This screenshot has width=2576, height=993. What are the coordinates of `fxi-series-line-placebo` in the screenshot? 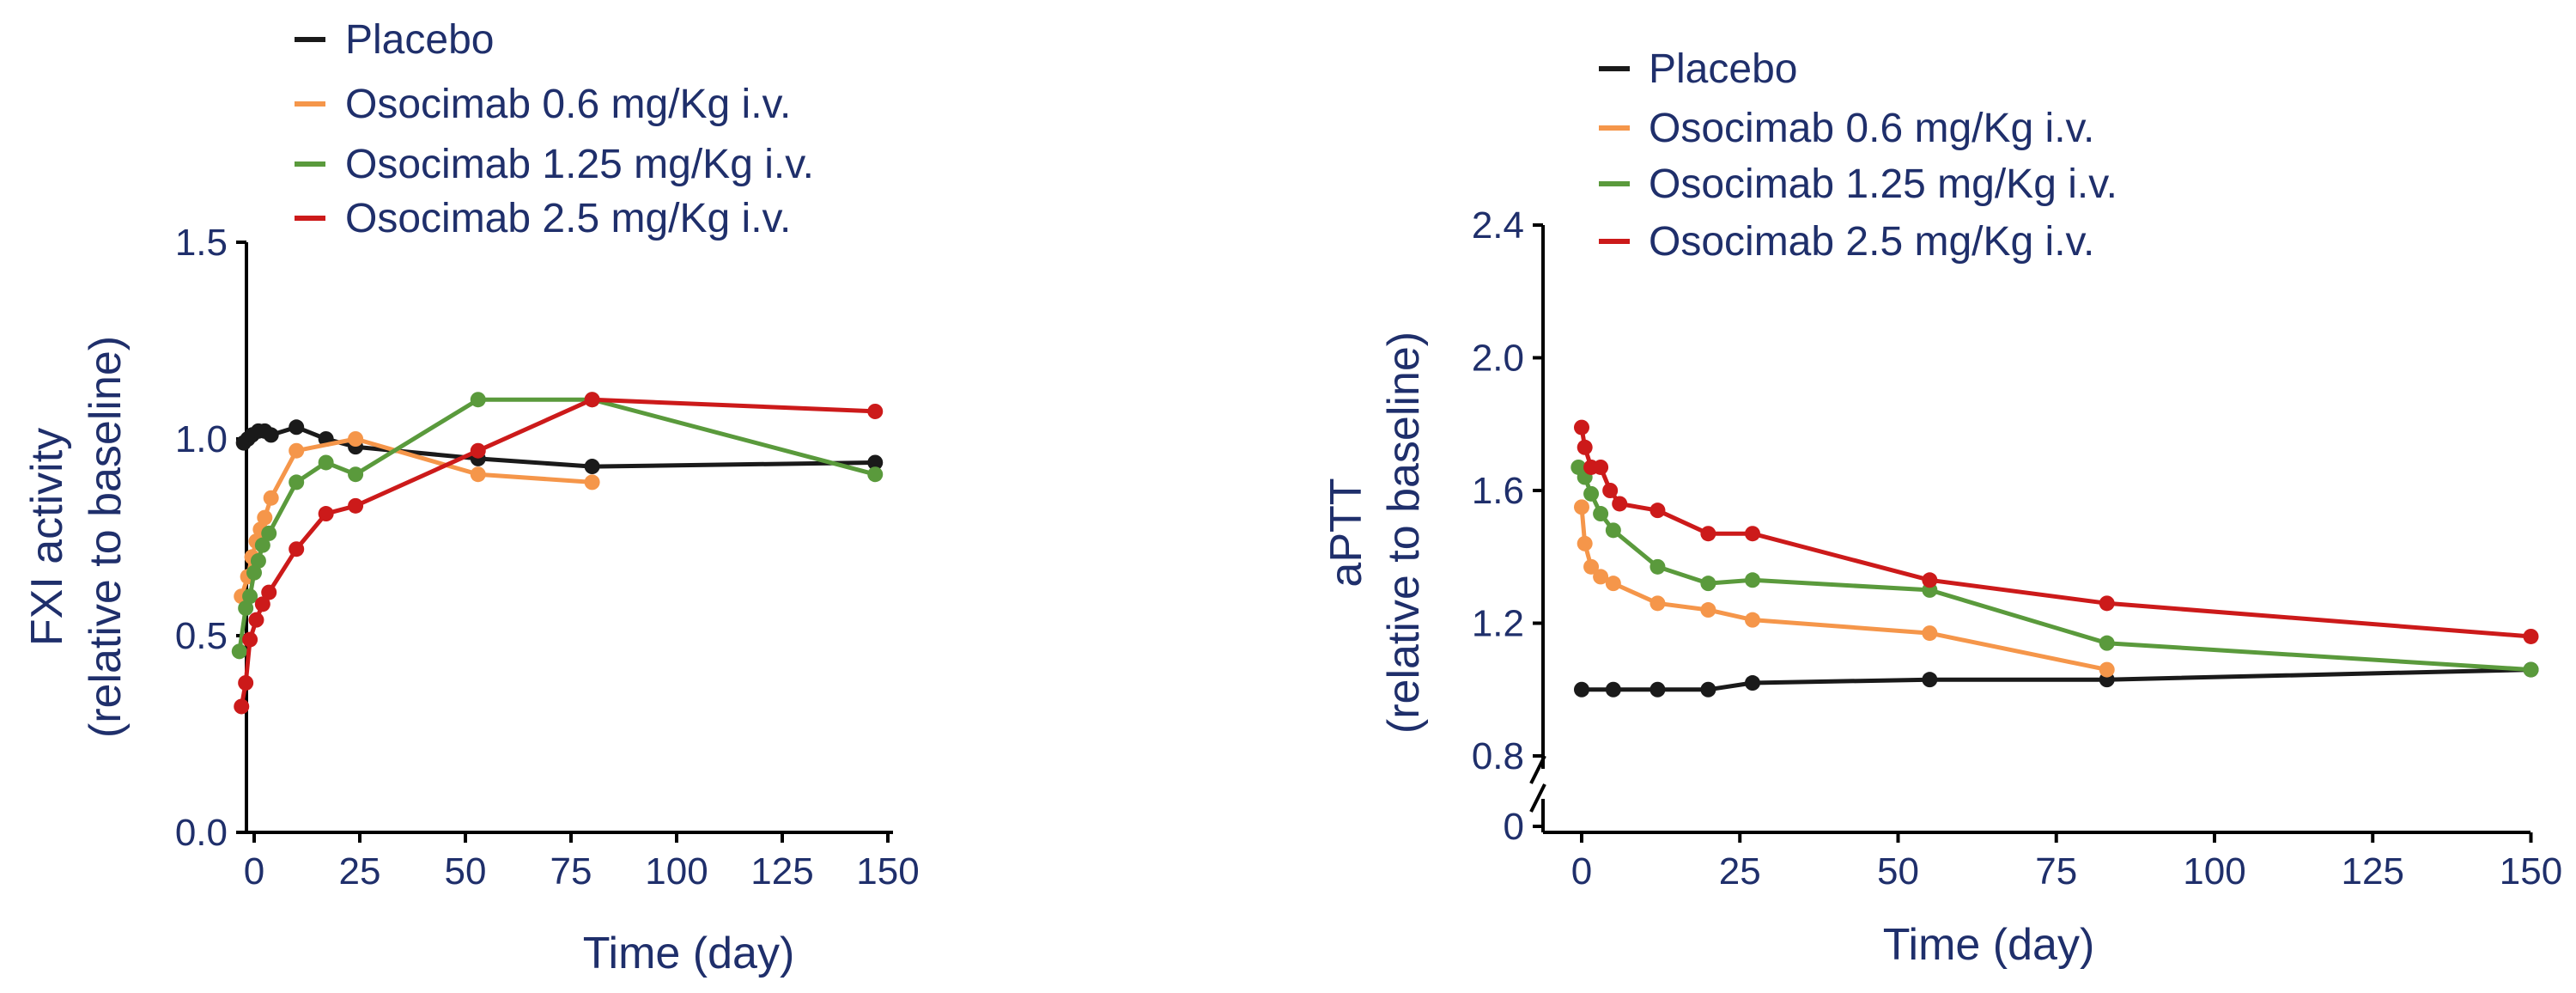 It's located at (558, 447).